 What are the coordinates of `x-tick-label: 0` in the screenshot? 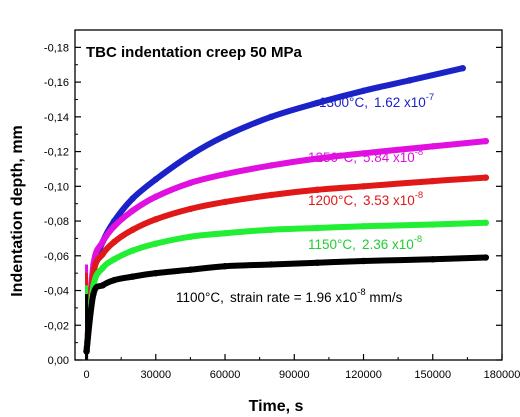 It's located at (86, 375).